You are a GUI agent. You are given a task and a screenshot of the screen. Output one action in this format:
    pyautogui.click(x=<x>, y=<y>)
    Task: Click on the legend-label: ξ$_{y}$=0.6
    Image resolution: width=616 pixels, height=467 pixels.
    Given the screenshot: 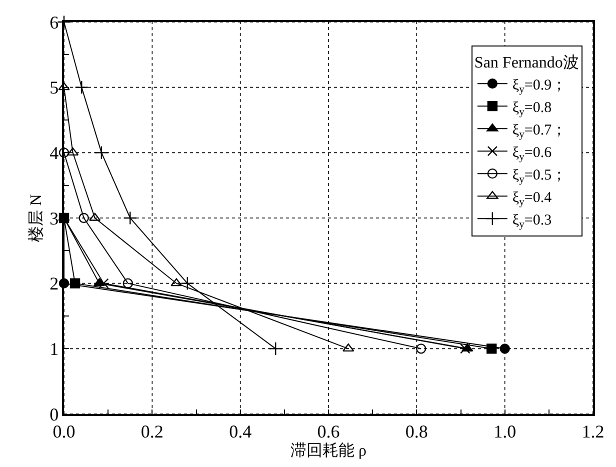 What is the action you would take?
    pyautogui.click(x=532, y=154)
    